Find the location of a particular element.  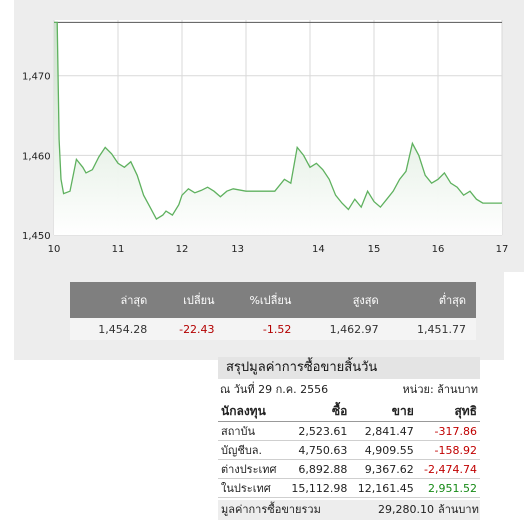

quote-header-row: ล่าสุด เปลี่ยน %เปลี่ยน สูงสุด ต่ำสุด is located at coordinates (273, 300).